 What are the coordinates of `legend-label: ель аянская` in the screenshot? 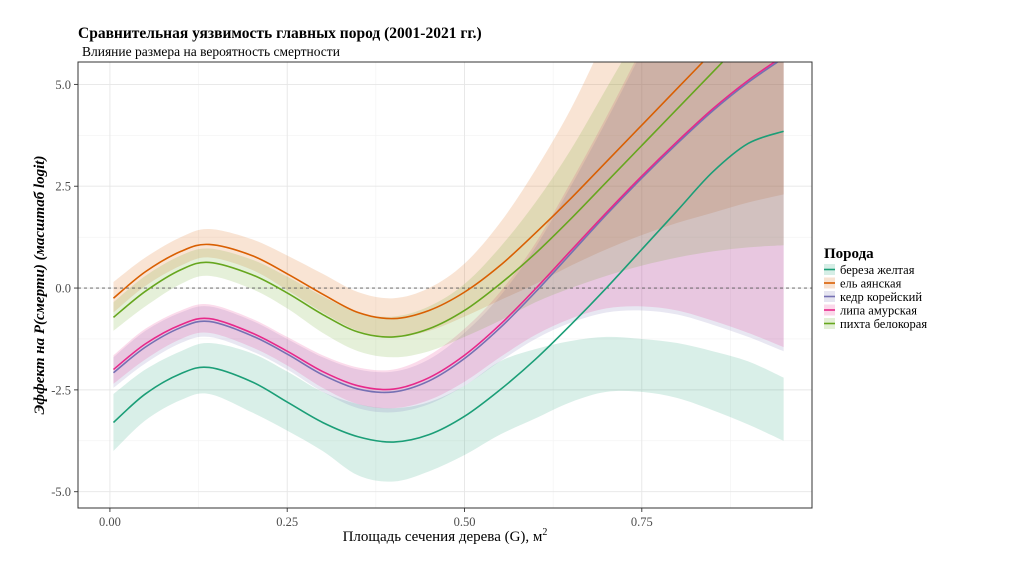 It's located at (871, 284).